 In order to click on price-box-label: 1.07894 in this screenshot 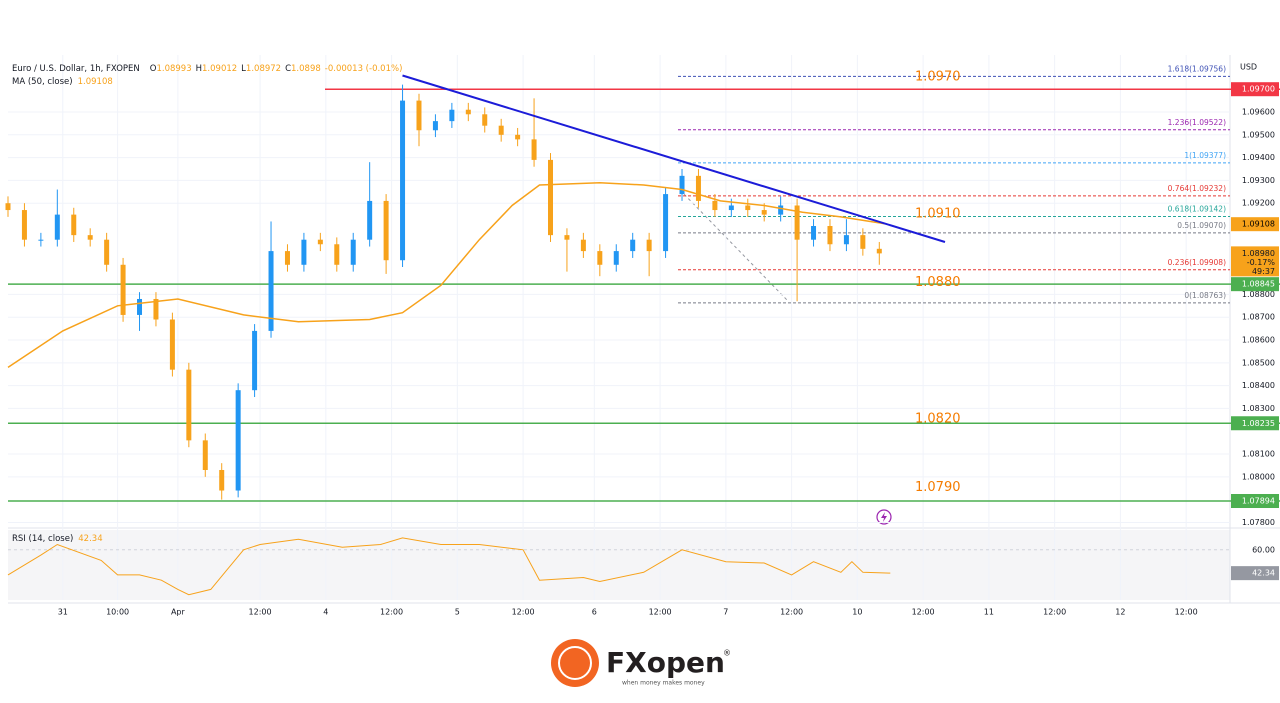, I will do `click(1258, 501)`.